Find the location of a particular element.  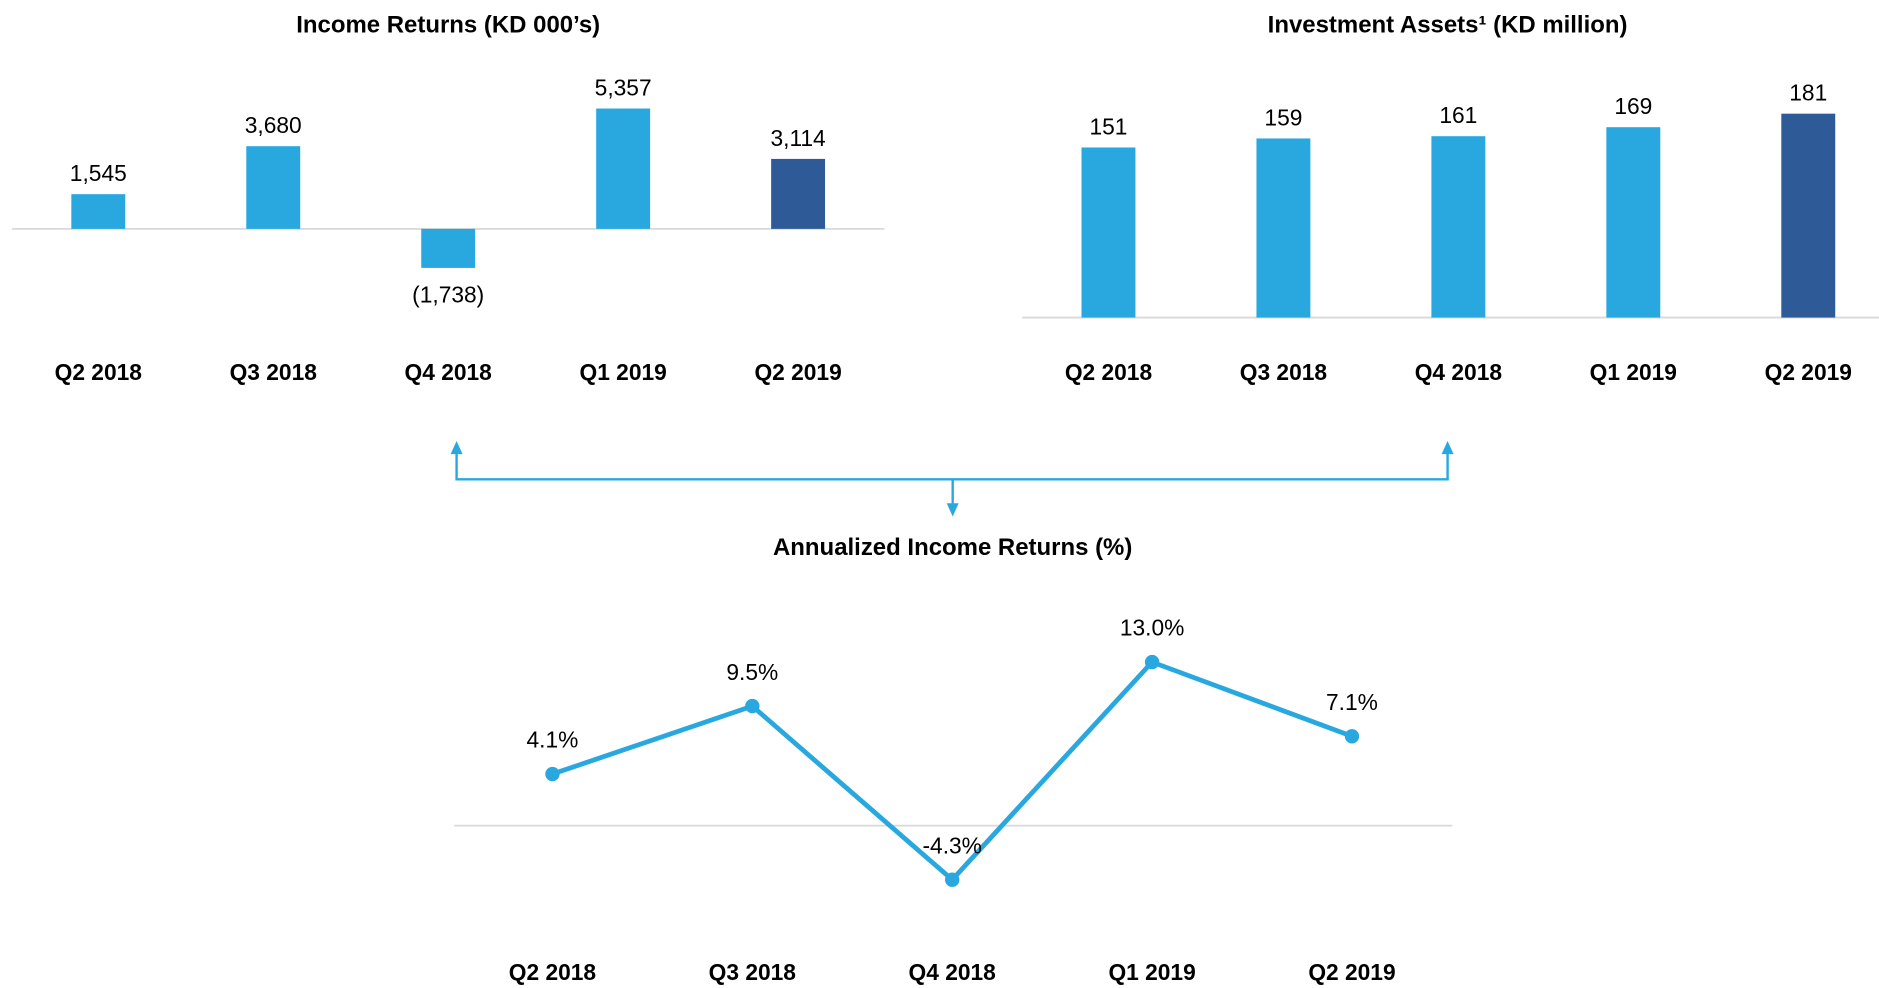

data-label: 3,680 is located at coordinates (273, 125).